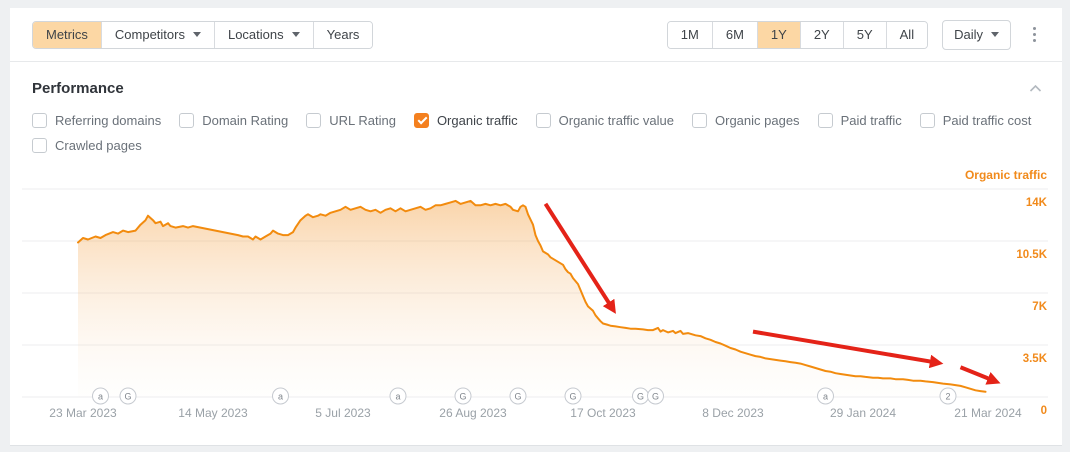 The width and height of the screenshot is (1070, 452). What do you see at coordinates (988, 413) in the screenshot?
I see `x-tick-label: 21 Mar 2024` at bounding box center [988, 413].